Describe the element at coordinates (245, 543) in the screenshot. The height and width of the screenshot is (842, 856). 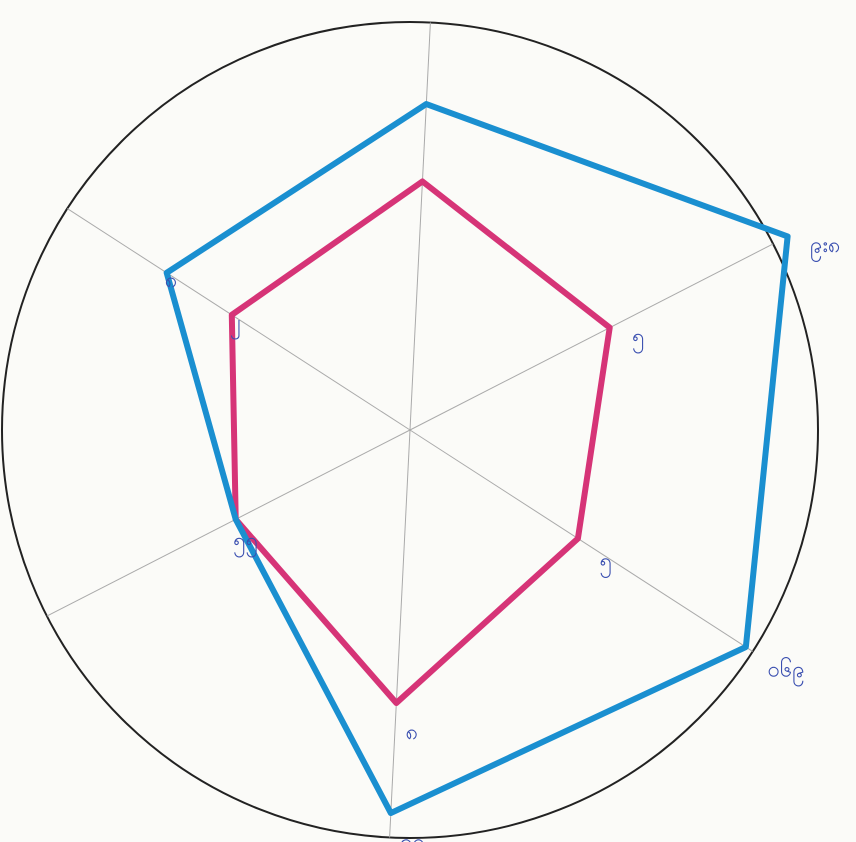
I see `vertex-label: ၅၅` at that location.